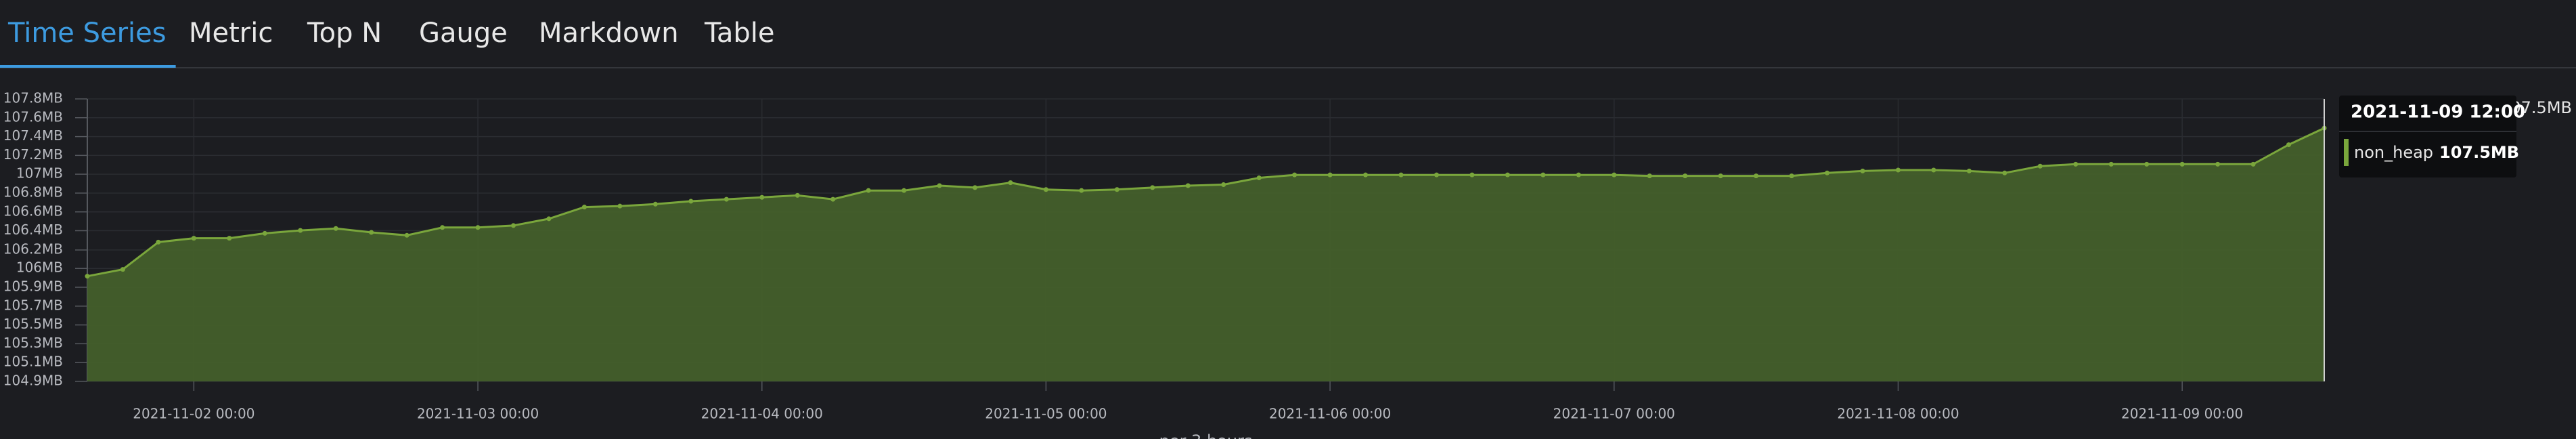 The width and height of the screenshot is (2576, 439). I want to click on tooltip-swatch, so click(2346, 152).